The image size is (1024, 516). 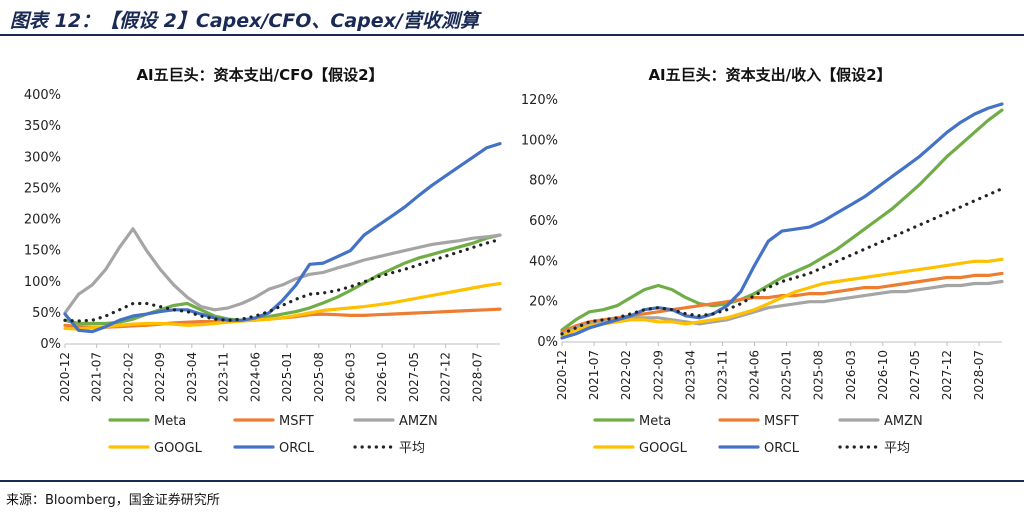 I want to click on y-tick-label: 400%, so click(x=42, y=95).